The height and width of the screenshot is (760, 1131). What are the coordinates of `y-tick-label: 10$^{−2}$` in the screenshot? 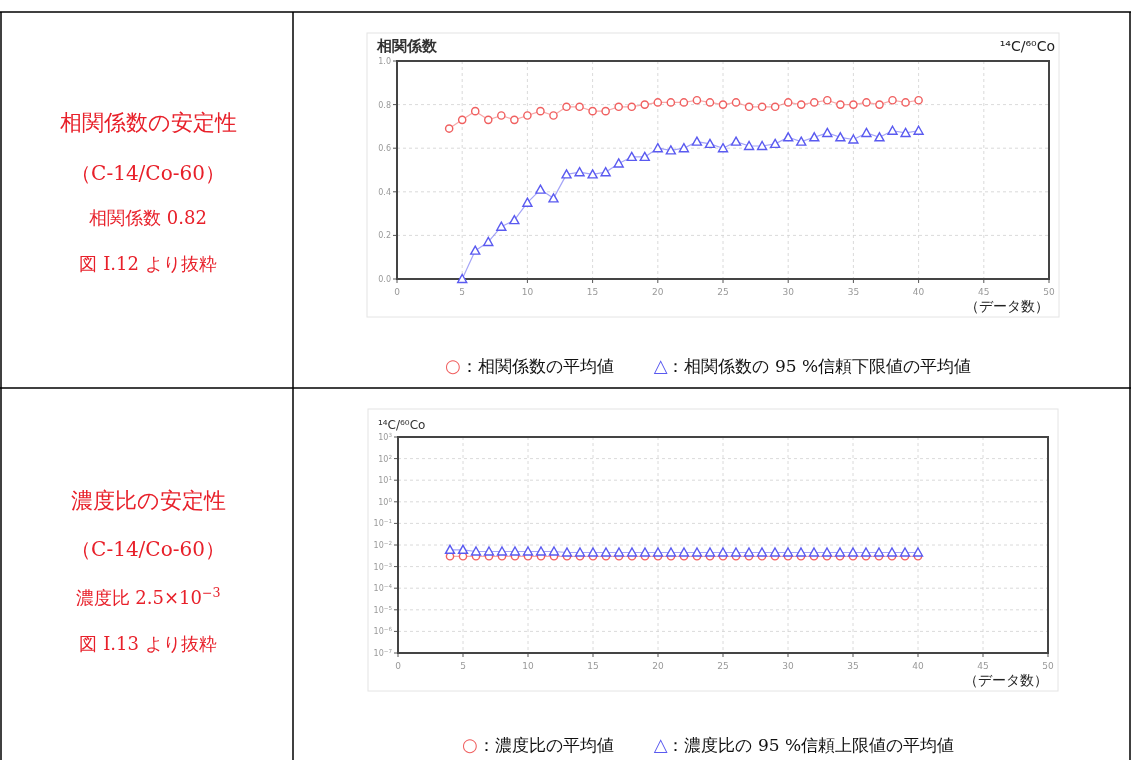 It's located at (382, 545).